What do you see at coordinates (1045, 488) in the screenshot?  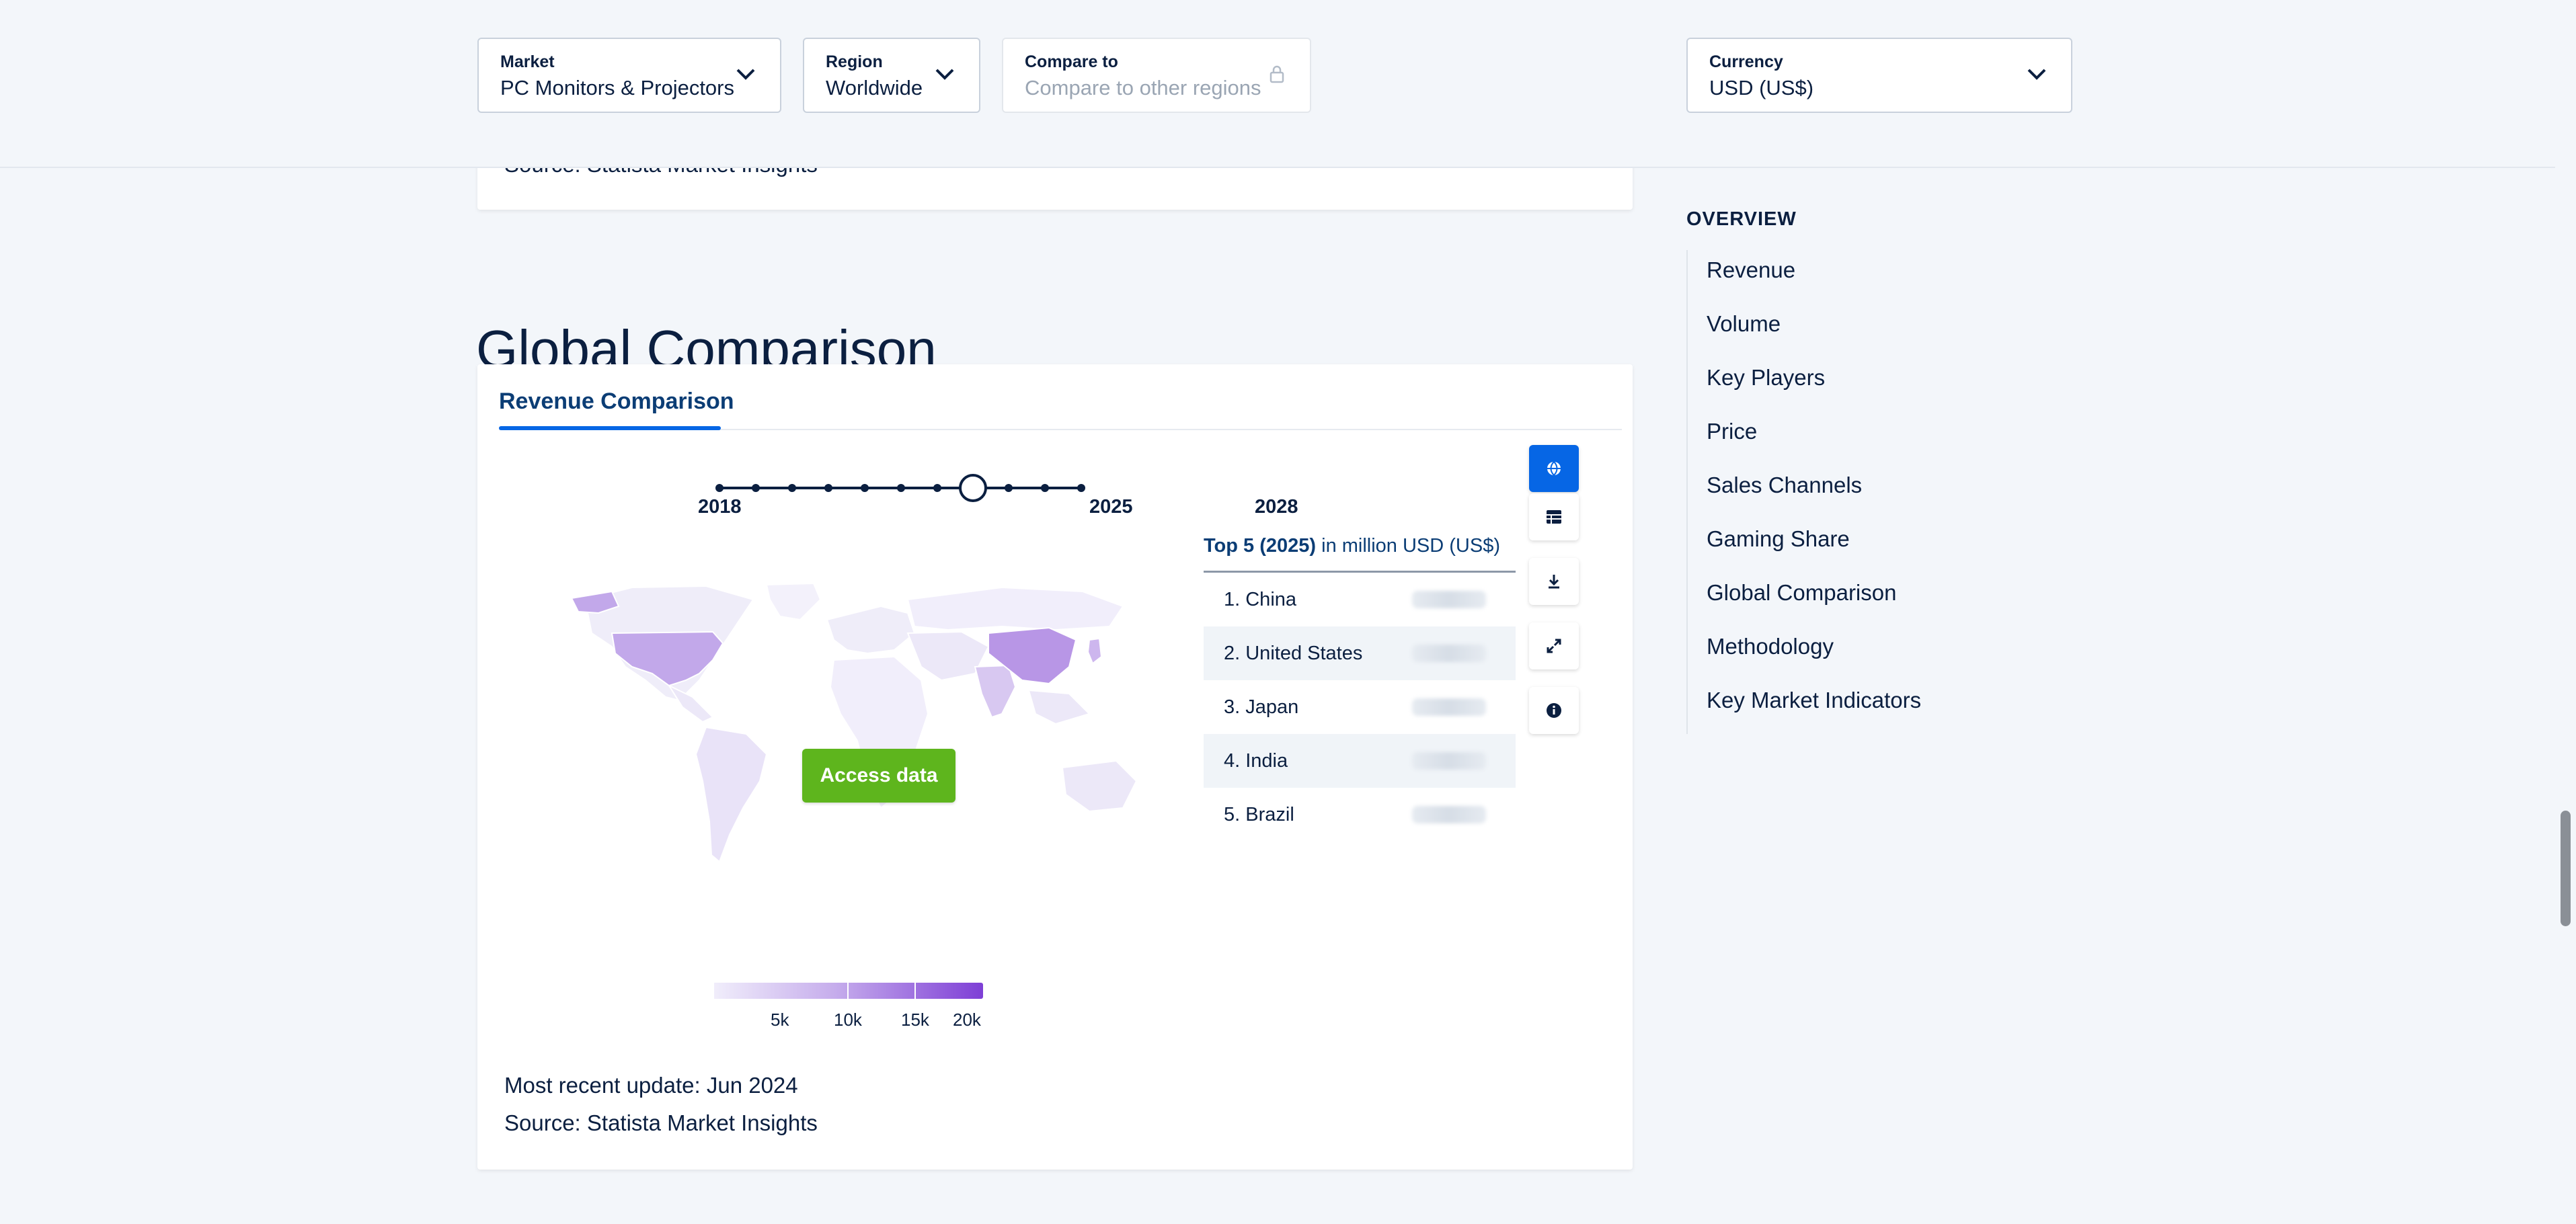 I see `timeline-point-2027` at bounding box center [1045, 488].